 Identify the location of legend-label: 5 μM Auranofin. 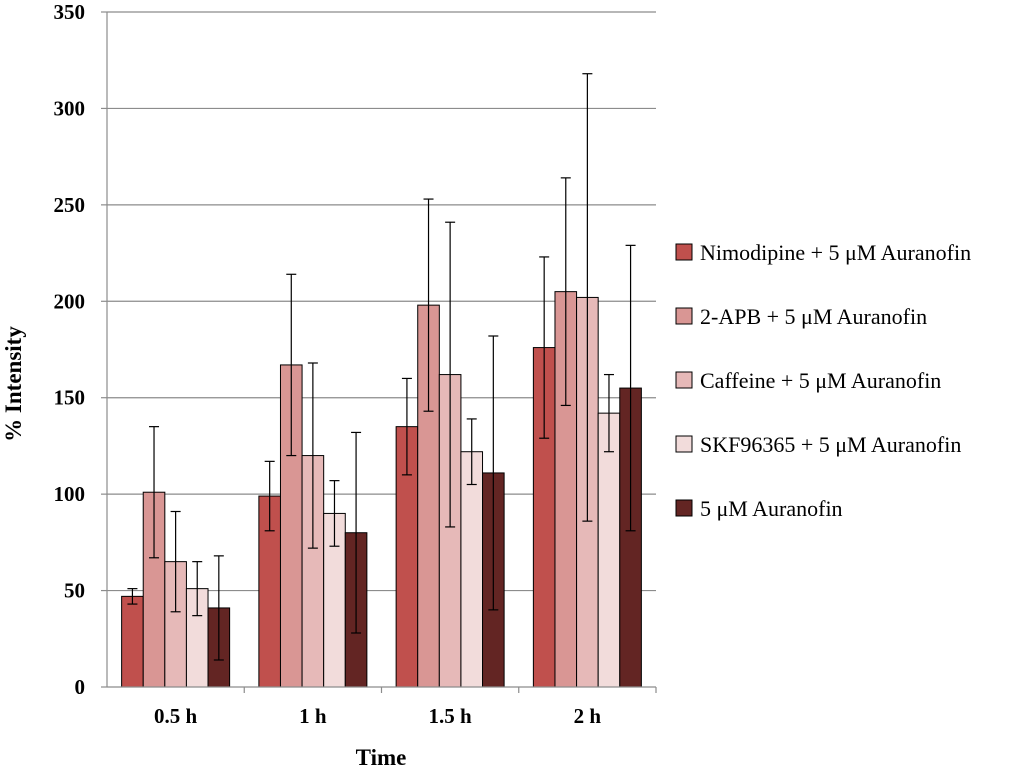
(771, 508).